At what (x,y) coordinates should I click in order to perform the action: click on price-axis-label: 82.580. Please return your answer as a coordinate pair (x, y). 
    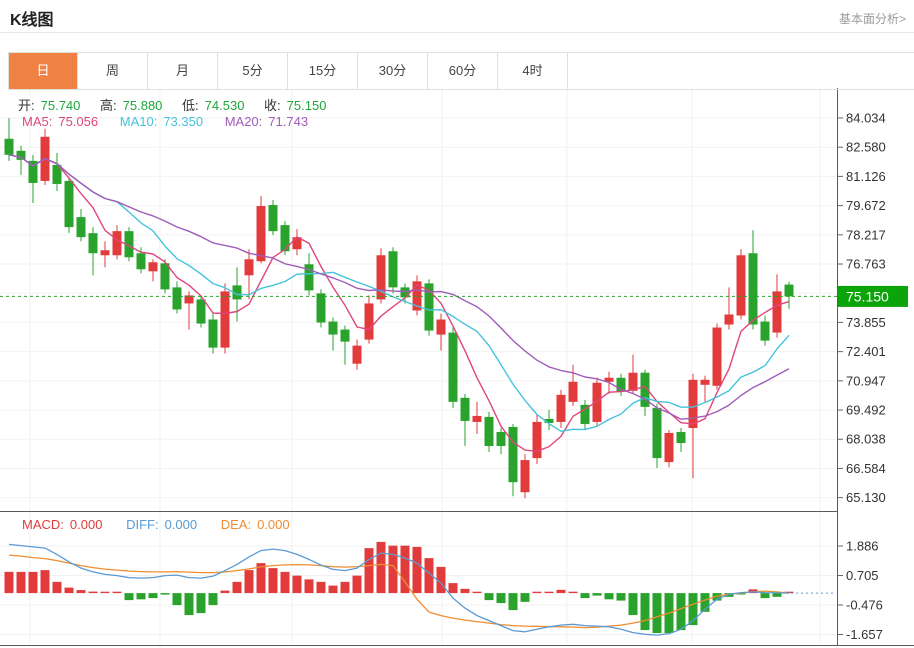
    Looking at the image, I should click on (866, 147).